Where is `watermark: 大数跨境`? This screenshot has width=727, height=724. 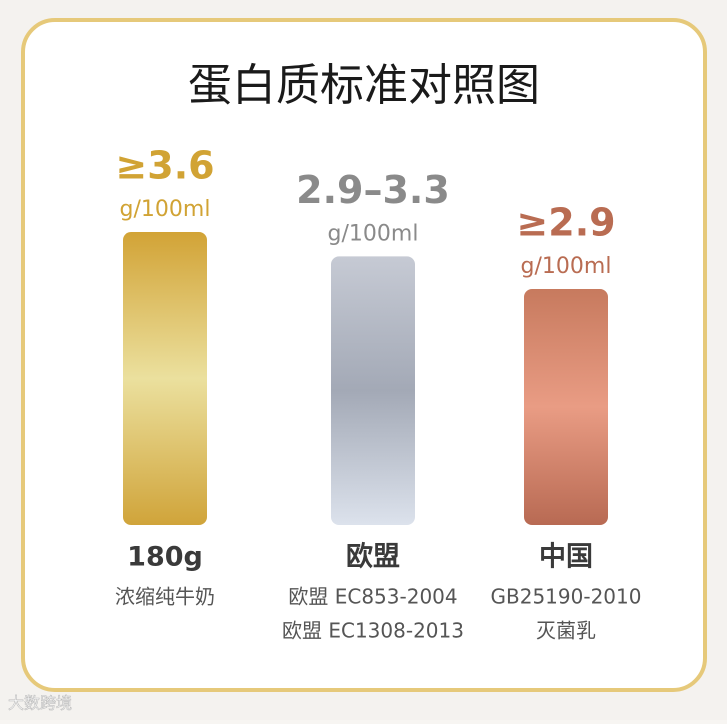
watermark: 大数跨境 is located at coordinates (40, 703).